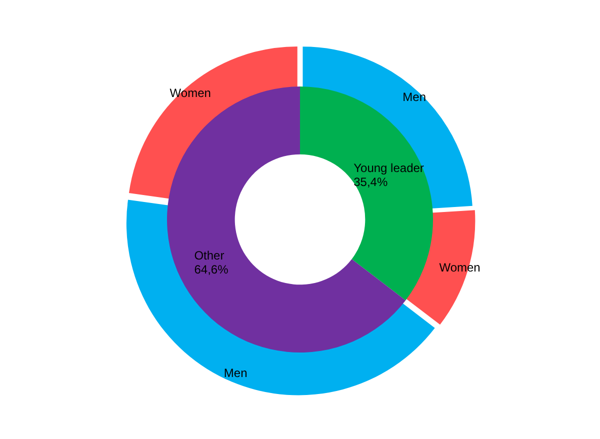 The width and height of the screenshot is (600, 439). What do you see at coordinates (371, 181) in the screenshot?
I see `data-label: 35,4%` at bounding box center [371, 181].